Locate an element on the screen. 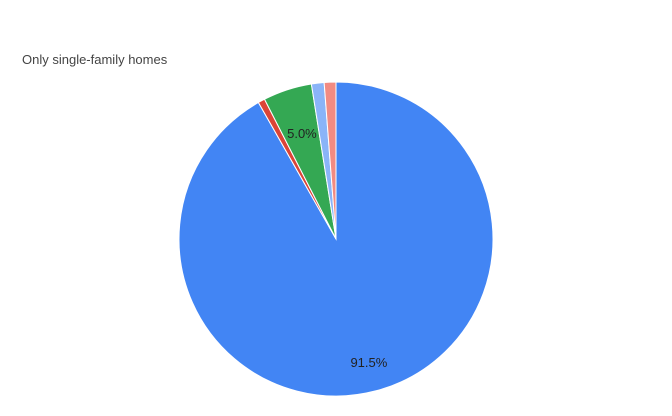  pie-slice-label-0: 91.5% is located at coordinates (368, 362).